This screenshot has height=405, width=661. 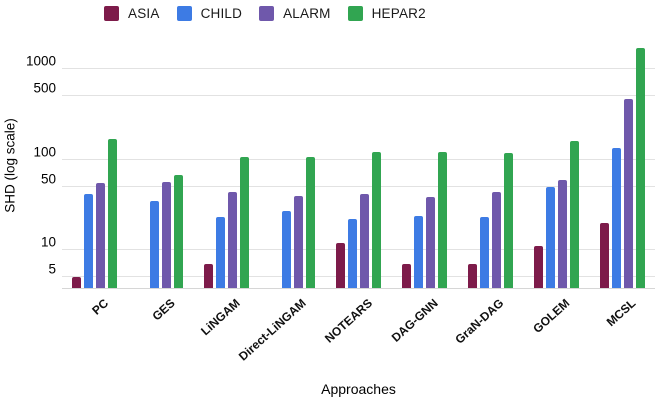 What do you see at coordinates (484, 252) in the screenshot?
I see `bar-child-gran-dag` at bounding box center [484, 252].